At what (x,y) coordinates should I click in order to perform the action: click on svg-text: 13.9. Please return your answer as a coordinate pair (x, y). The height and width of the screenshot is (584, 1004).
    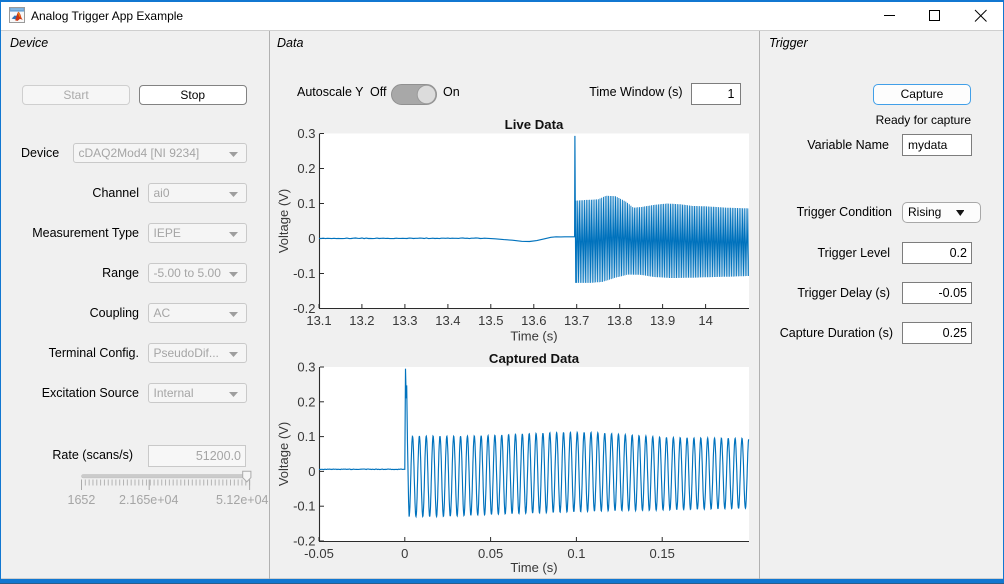
    Looking at the image, I should click on (662, 320).